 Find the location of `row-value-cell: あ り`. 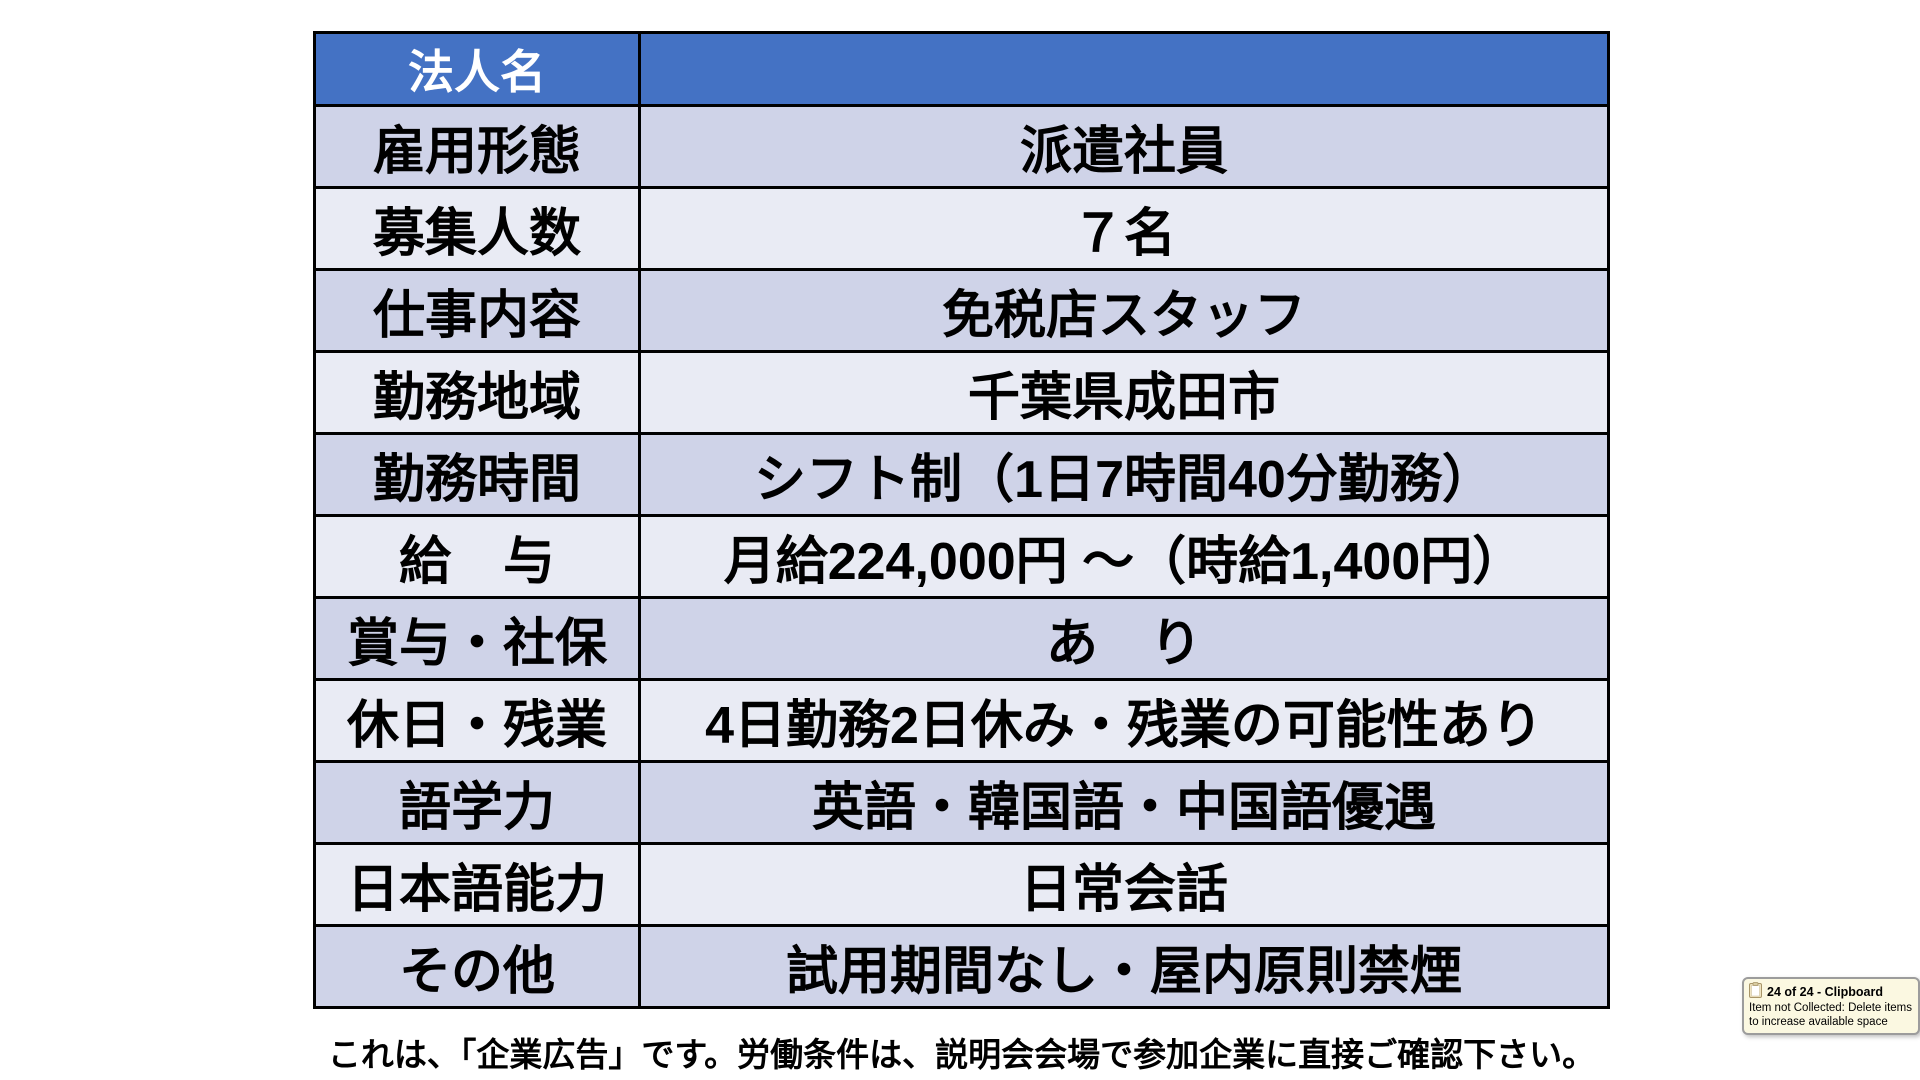

row-value-cell: あ り is located at coordinates (1124, 638).